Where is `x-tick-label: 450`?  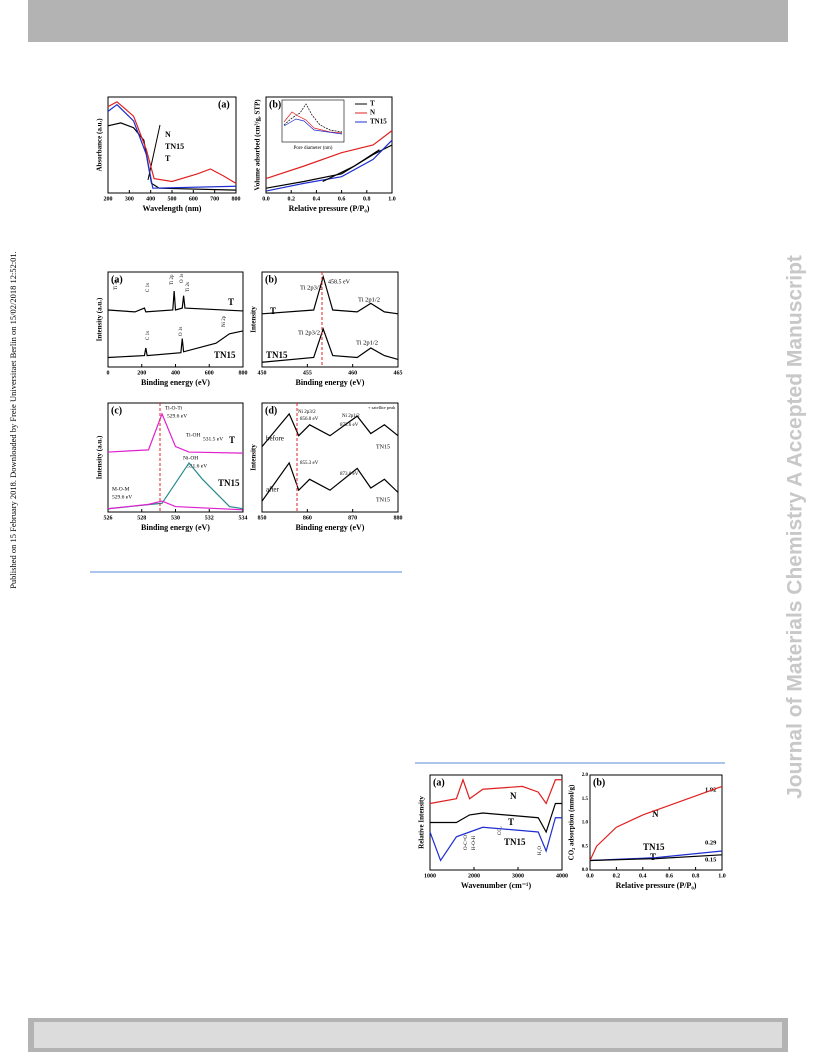
x-tick-label: 450 is located at coordinates (262, 373).